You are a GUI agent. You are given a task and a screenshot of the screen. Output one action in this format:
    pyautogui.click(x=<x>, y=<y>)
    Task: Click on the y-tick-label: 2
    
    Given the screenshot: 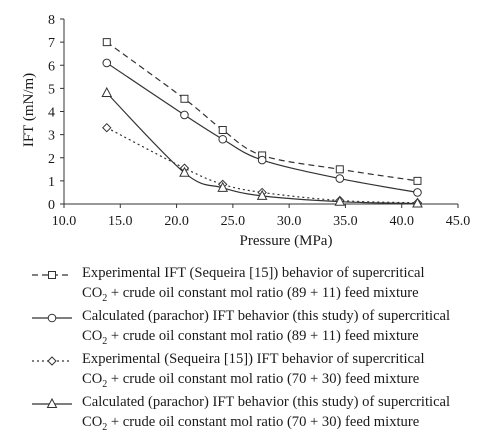 What is the action you would take?
    pyautogui.click(x=51, y=159)
    